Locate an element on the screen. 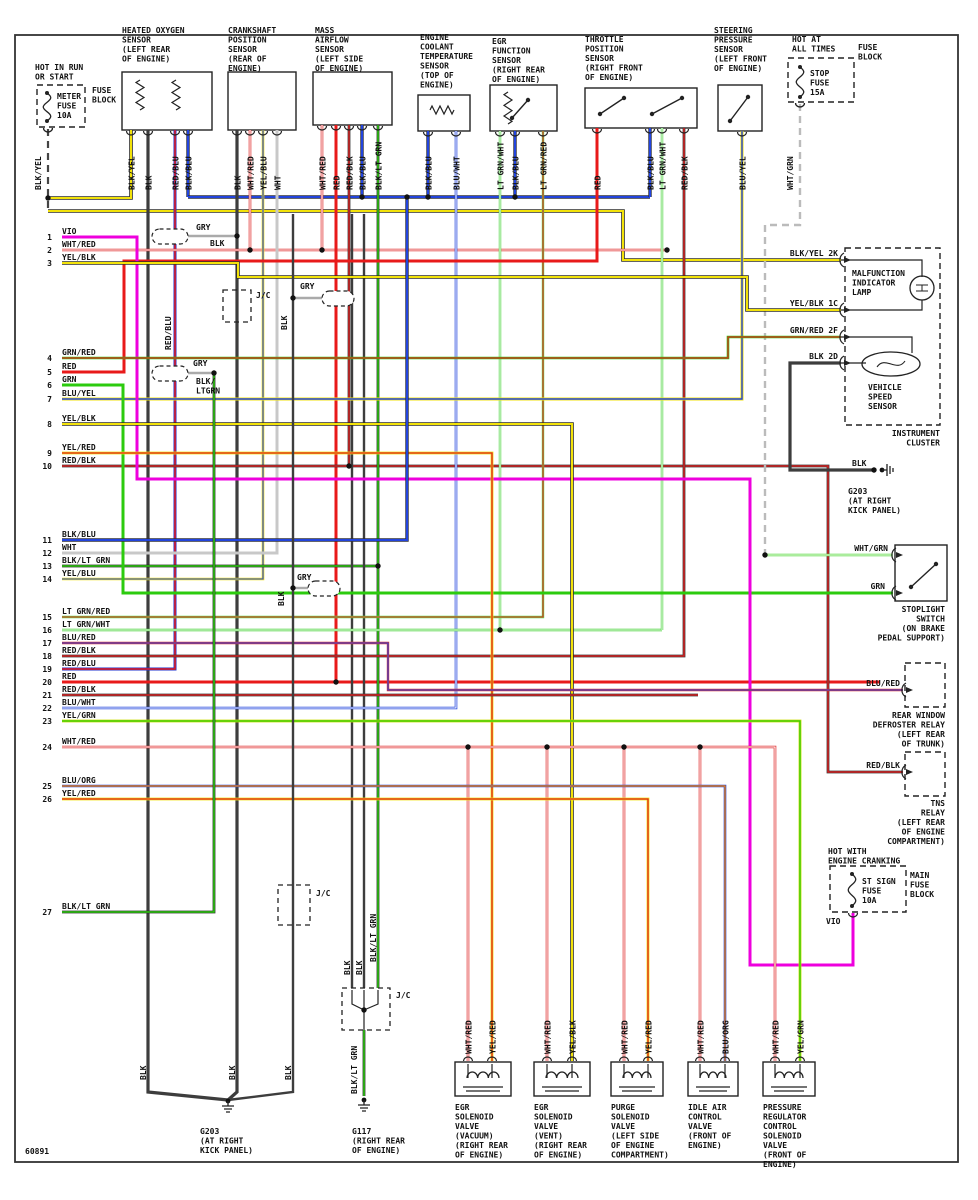 The height and width of the screenshot is (1200, 978). wire-row11-blkblu is located at coordinates (235, 369).